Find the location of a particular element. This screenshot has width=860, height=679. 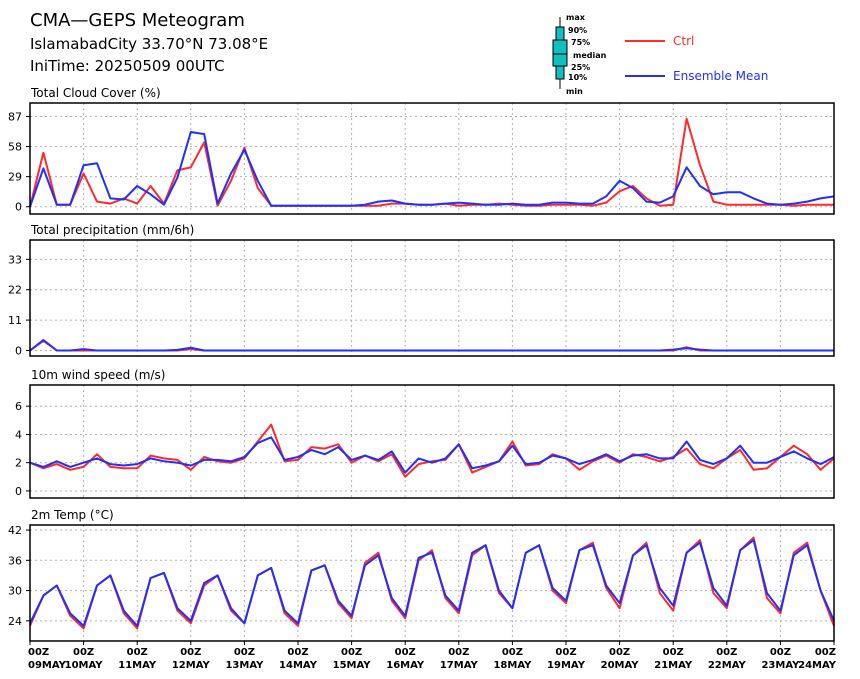

x-tick-date-label: 14MAY is located at coordinates (298, 665).